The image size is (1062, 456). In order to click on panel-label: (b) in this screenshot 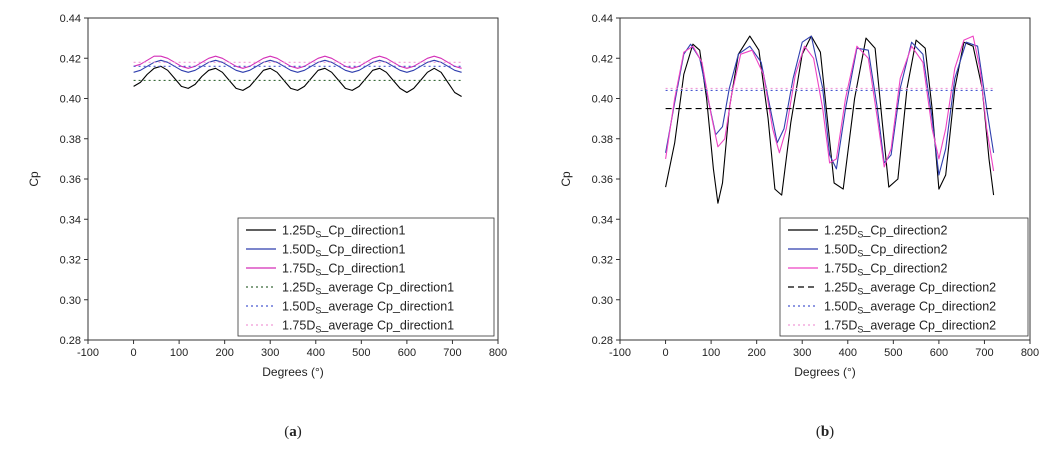, I will do `click(825, 432)`.